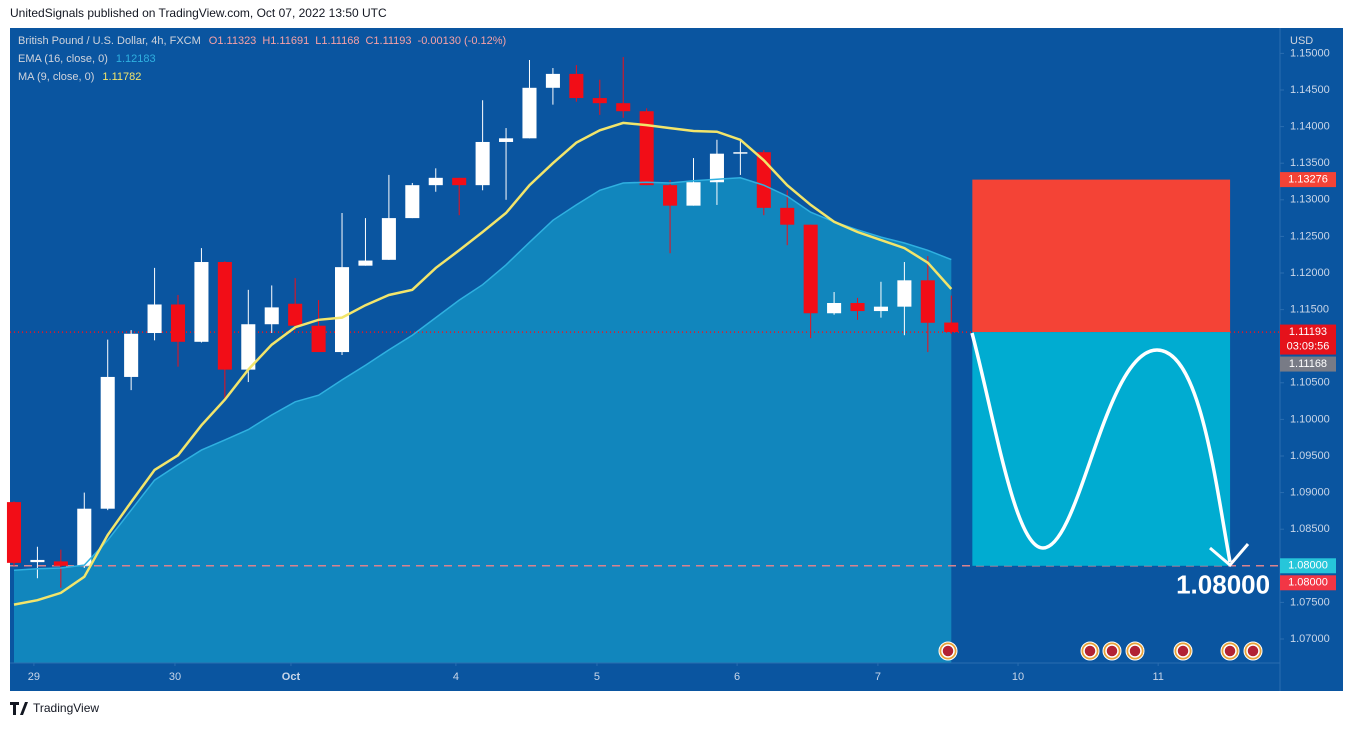 The image size is (1354, 732). What do you see at coordinates (1310, 273) in the screenshot?
I see `y-tick-label: 1.12000` at bounding box center [1310, 273].